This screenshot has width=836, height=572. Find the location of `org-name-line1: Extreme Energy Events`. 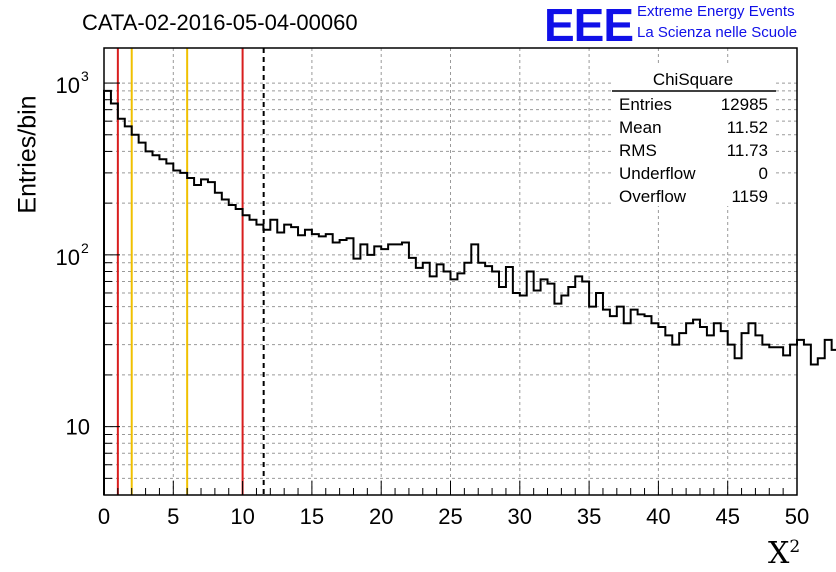

org-name-line1: Extreme Energy Events is located at coordinates (716, 11).